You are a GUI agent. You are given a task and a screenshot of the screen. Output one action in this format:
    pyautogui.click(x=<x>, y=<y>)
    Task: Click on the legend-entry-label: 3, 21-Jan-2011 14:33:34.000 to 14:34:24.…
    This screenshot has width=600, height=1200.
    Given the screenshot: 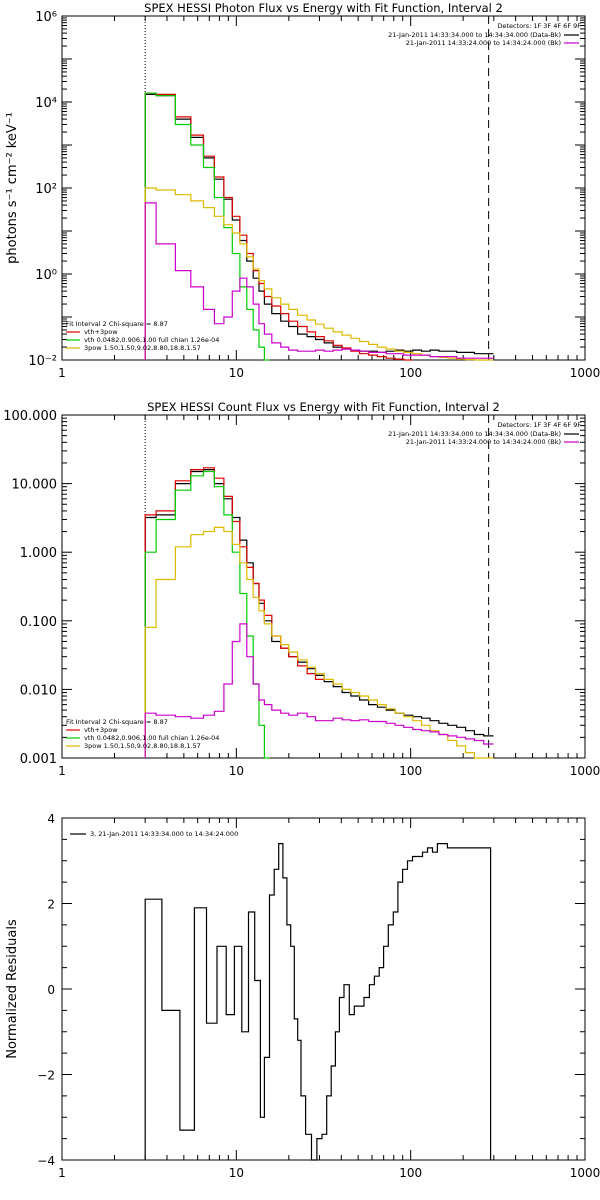 What is the action you would take?
    pyautogui.click(x=164, y=834)
    